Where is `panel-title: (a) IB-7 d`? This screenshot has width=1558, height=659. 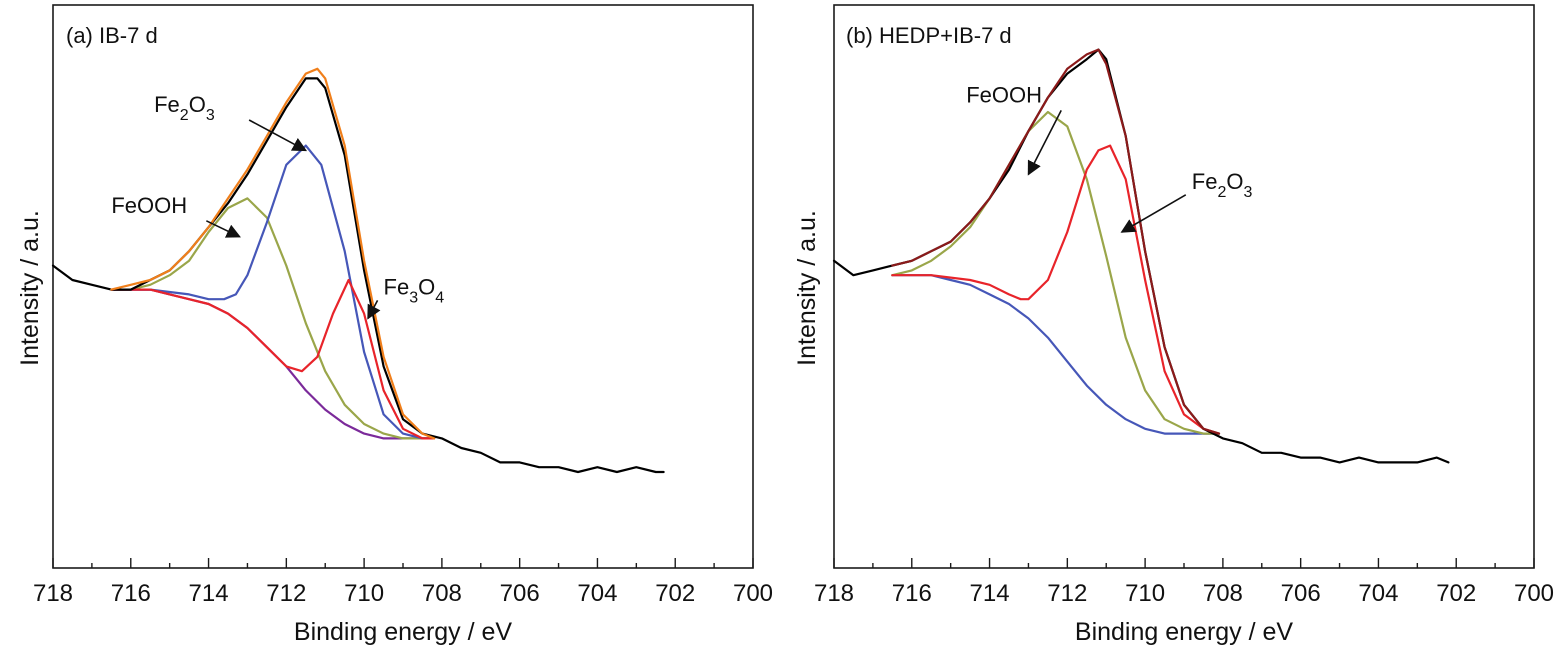
panel-title: (a) IB-7 d is located at coordinates (112, 35).